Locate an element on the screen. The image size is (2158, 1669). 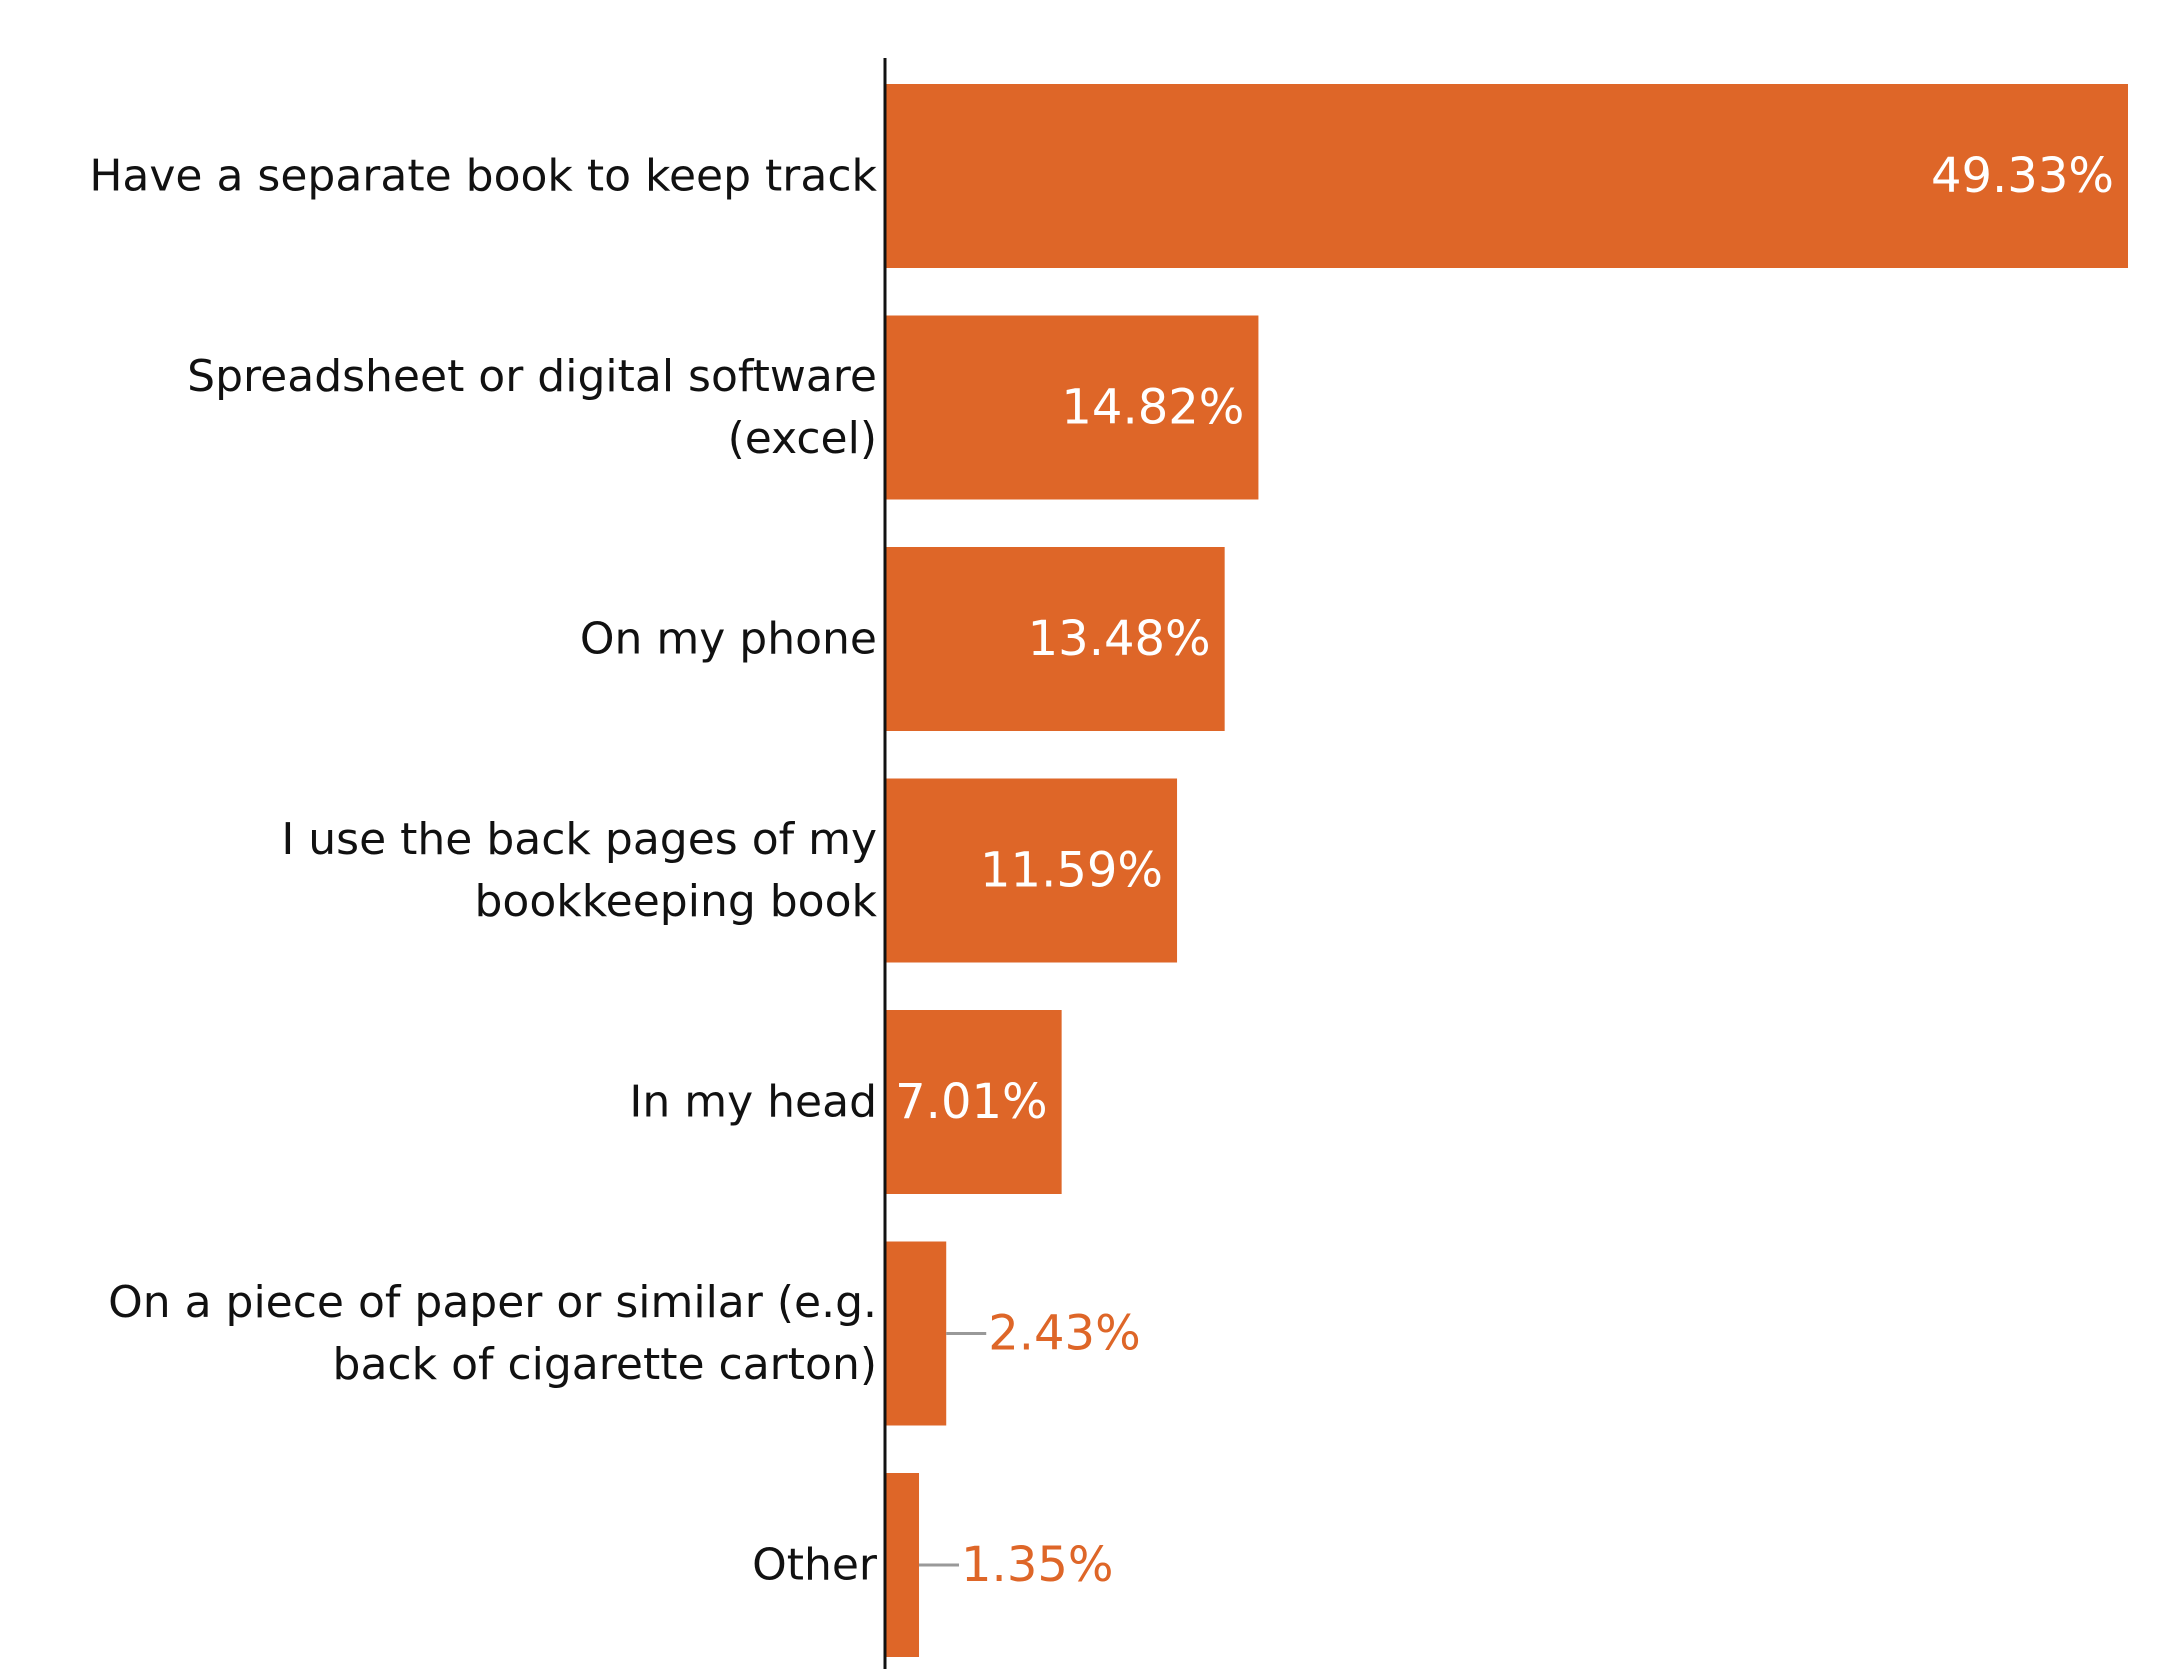
value-label-2: 14.82% is located at coordinates (1152, 408).